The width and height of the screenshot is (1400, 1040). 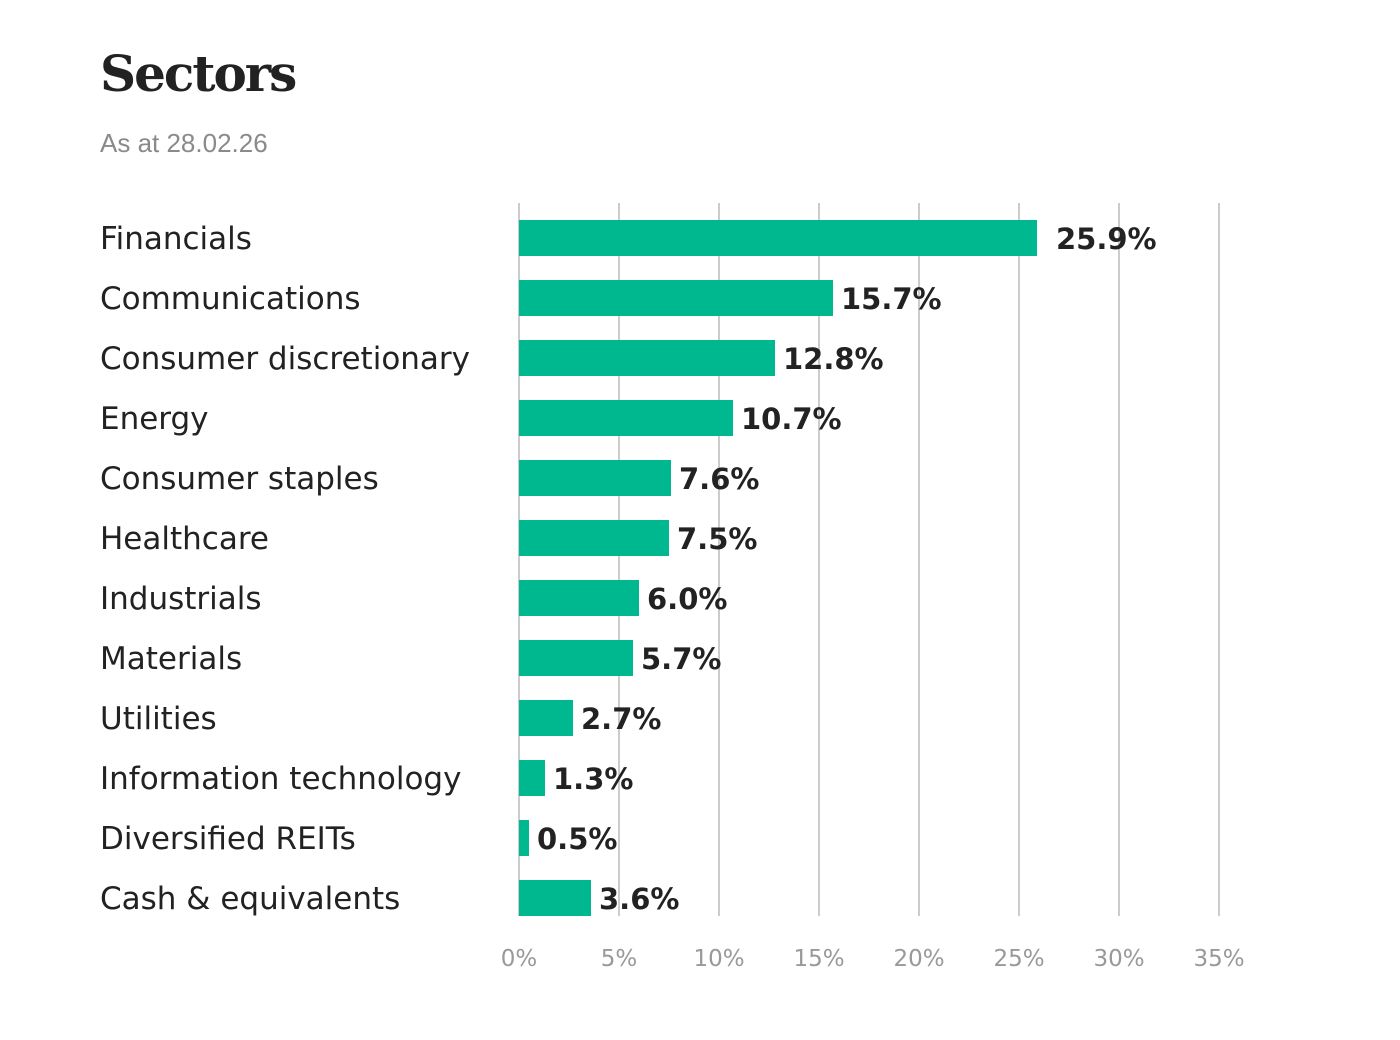 What do you see at coordinates (719, 479) in the screenshot?
I see `value-label: 7.6%` at bounding box center [719, 479].